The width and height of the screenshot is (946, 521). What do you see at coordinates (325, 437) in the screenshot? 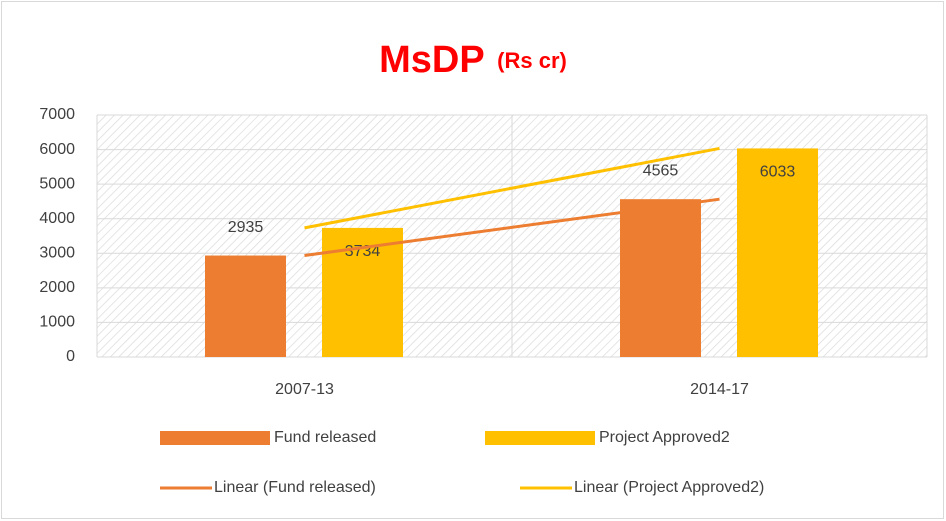
I see `legend-label: Fund released` at bounding box center [325, 437].